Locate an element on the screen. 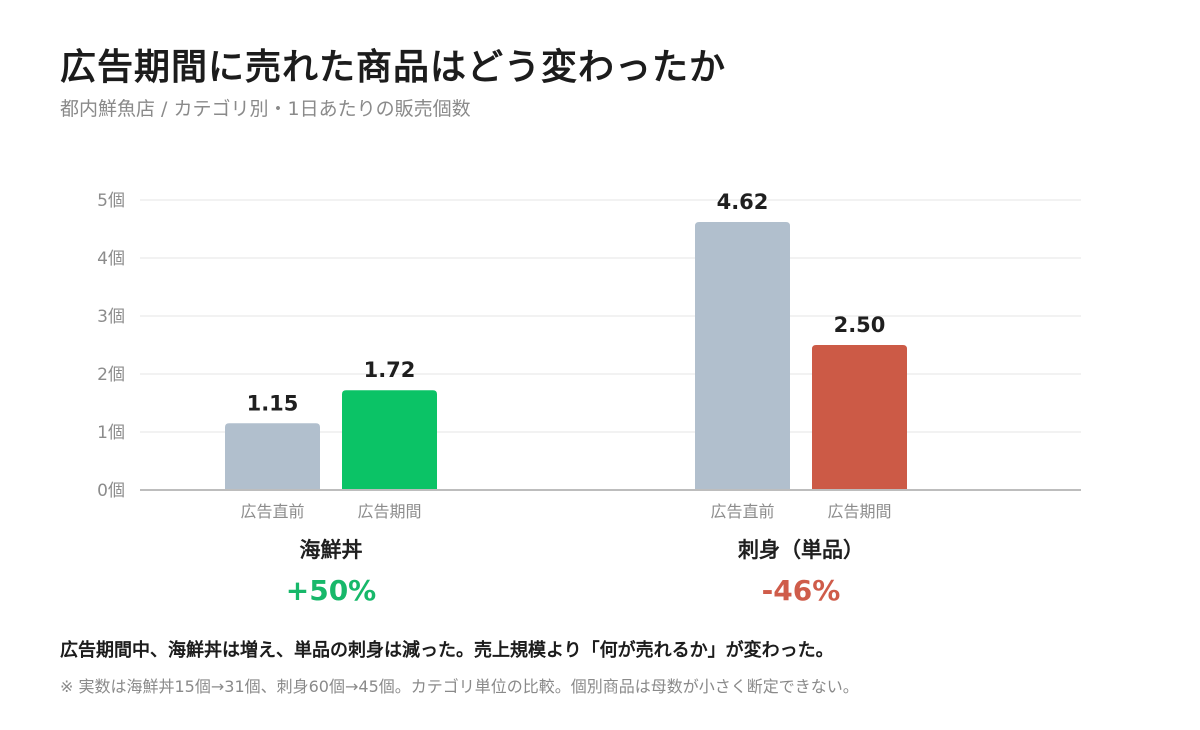 Image resolution: width=1200 pixels, height=730 pixels. y-tick-label: 4個 is located at coordinates (111, 259).